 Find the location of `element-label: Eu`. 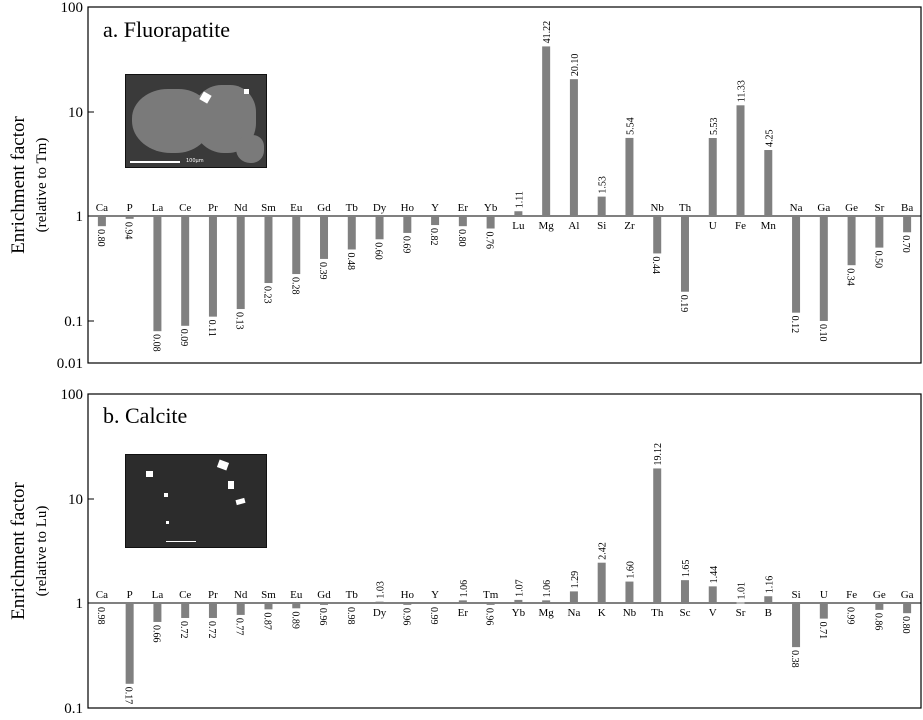

element-label: Eu is located at coordinates (296, 595).